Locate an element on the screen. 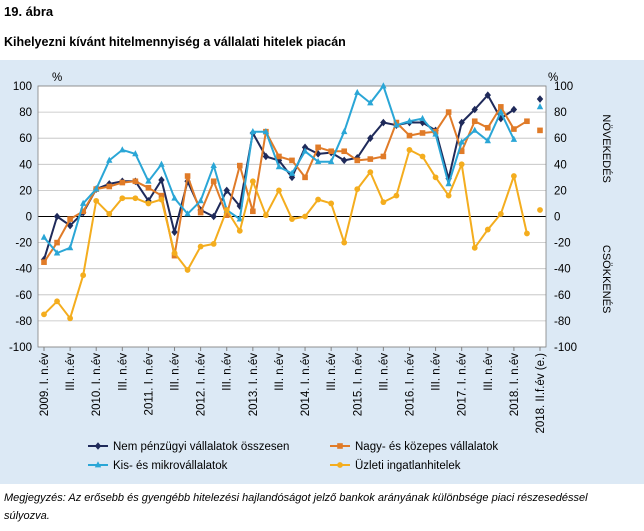 Image resolution: width=644 pixels, height=531 pixels. y-tick-label-right: 20 is located at coordinates (560, 191).